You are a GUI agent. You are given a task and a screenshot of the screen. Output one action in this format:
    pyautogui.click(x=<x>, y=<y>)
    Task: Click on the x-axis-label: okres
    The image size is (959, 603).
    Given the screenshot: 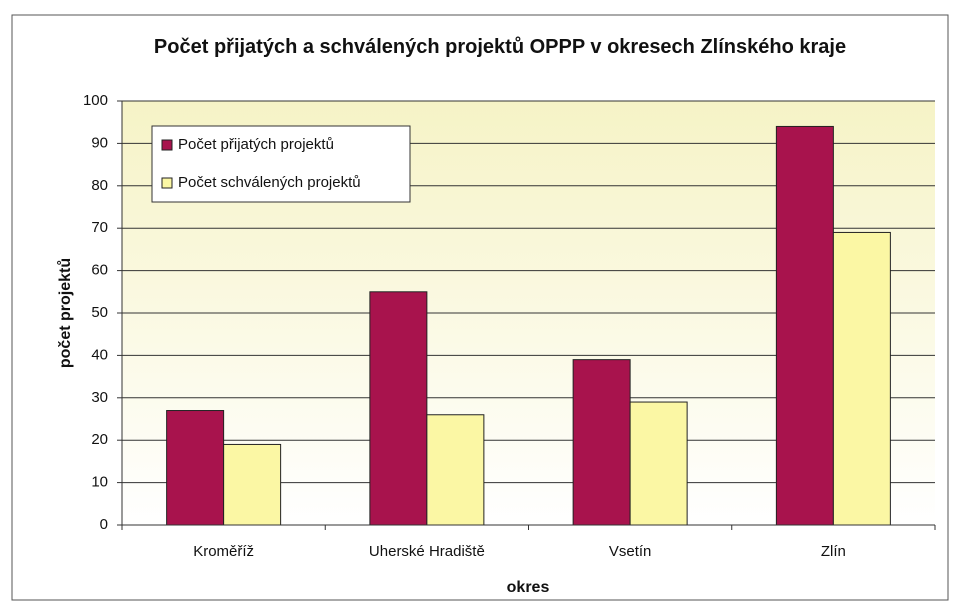 What is the action you would take?
    pyautogui.click(x=528, y=587)
    